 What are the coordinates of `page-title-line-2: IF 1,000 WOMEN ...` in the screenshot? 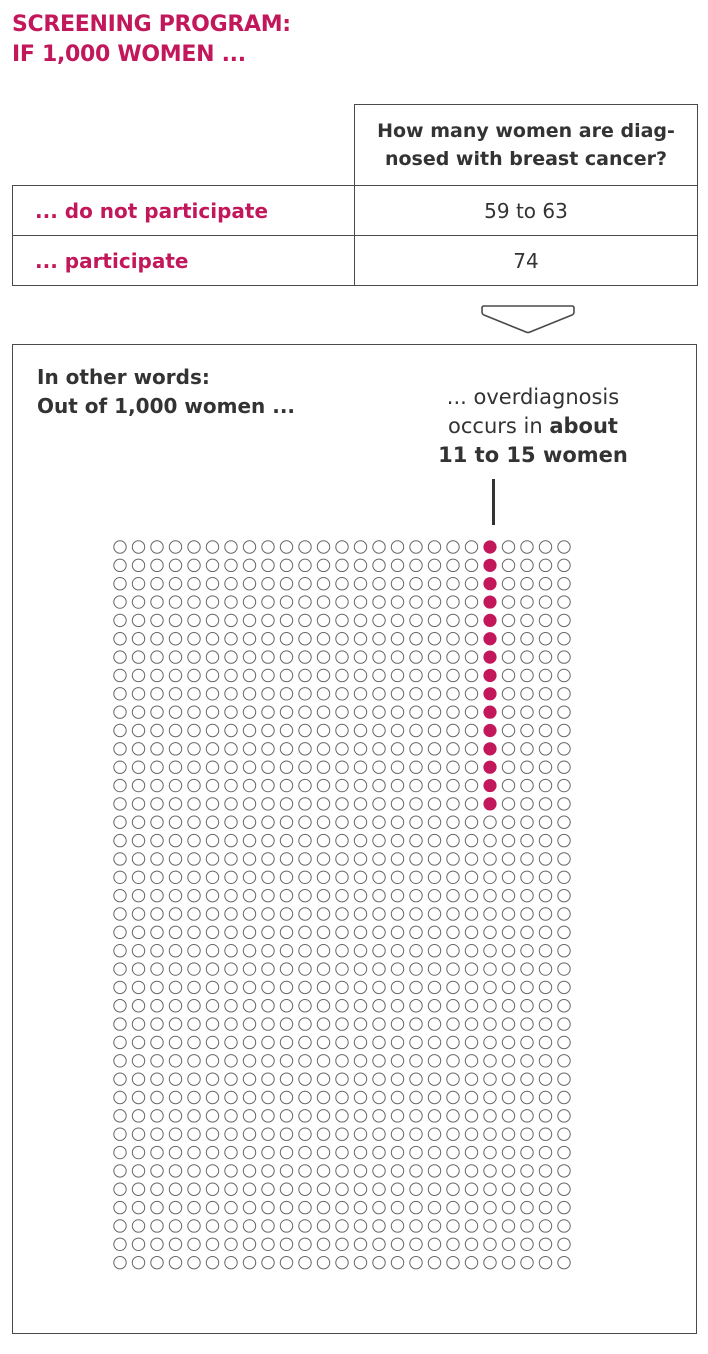 It's located at (129, 54).